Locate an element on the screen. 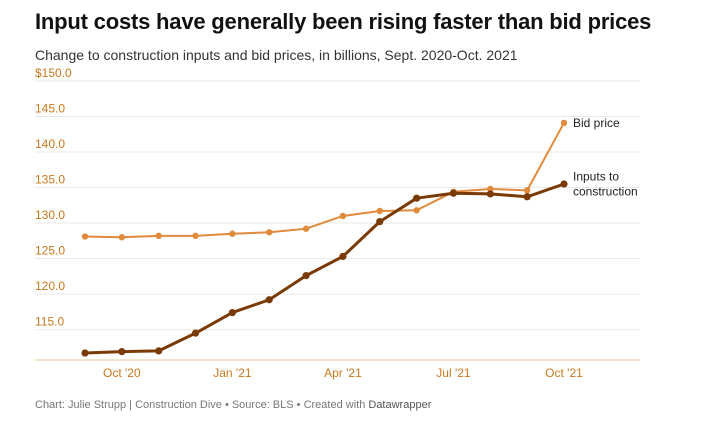 The height and width of the screenshot is (432, 701). y-tick-label: 115.0 is located at coordinates (49, 322).